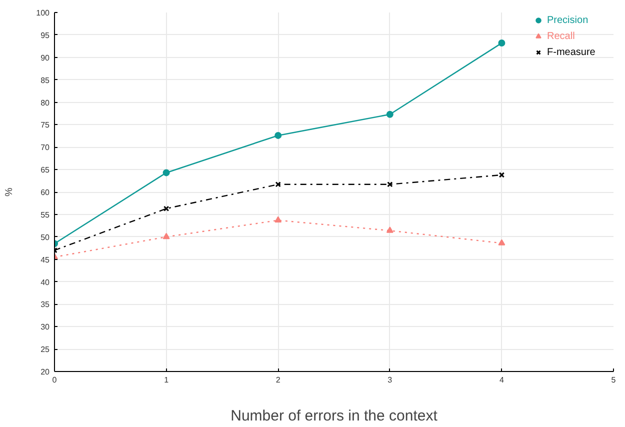  What do you see at coordinates (390, 380) in the screenshot?
I see `x-tick-label: 3` at bounding box center [390, 380].